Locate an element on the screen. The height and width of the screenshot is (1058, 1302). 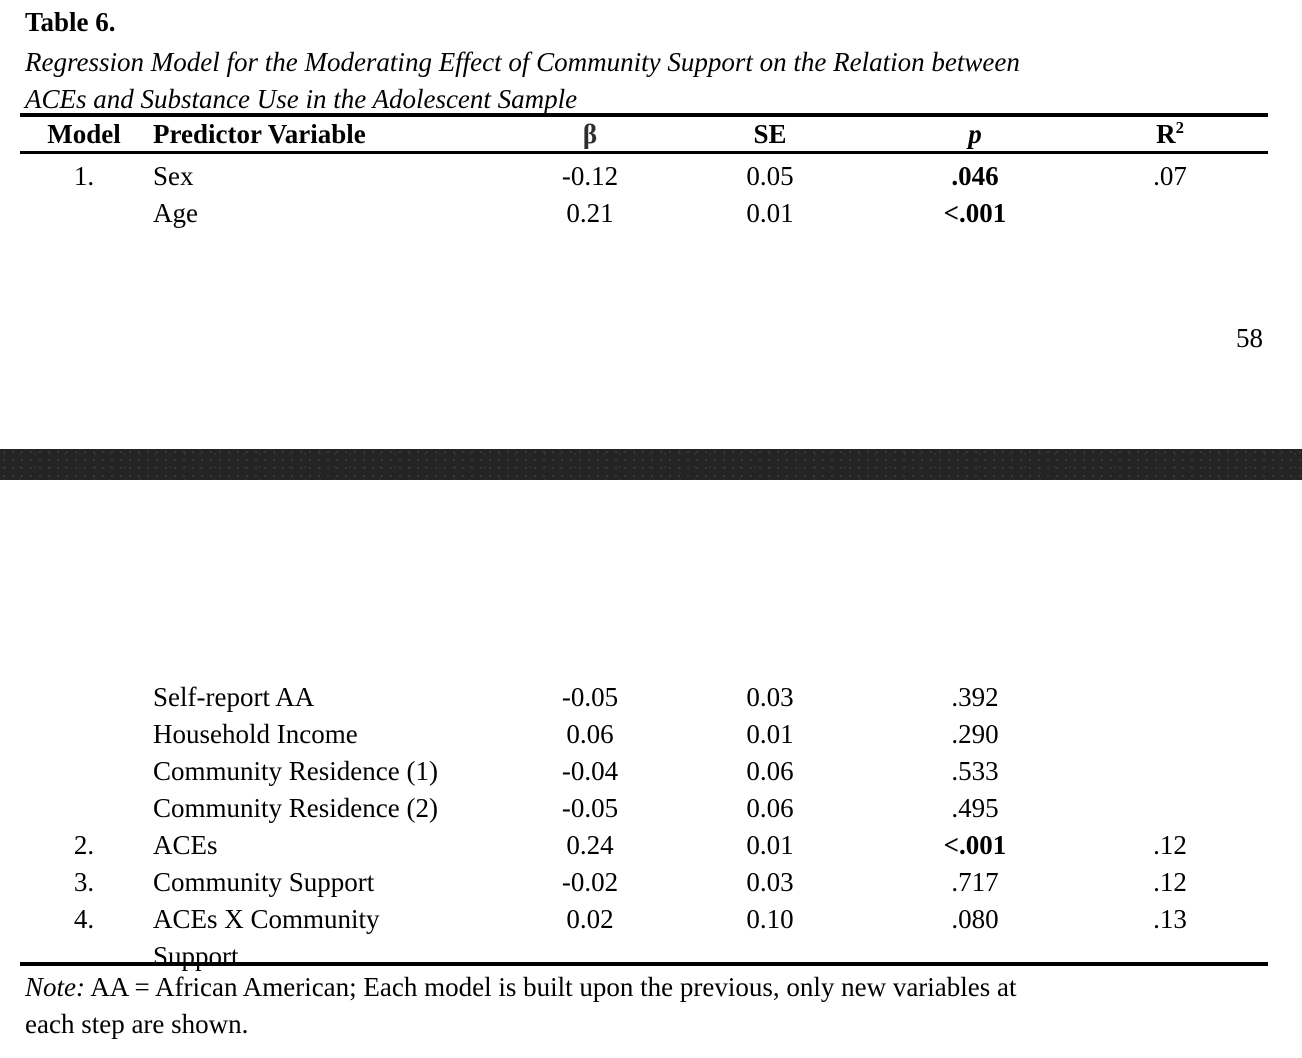
p-value-cell: .717 is located at coordinates (975, 882).